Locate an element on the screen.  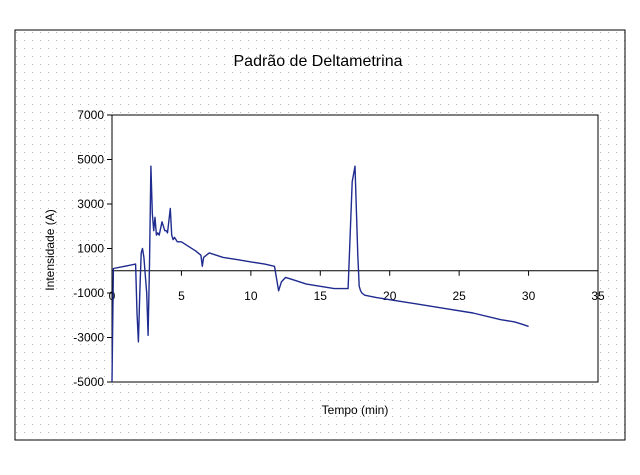
x-tick-label: 15 is located at coordinates (321, 296).